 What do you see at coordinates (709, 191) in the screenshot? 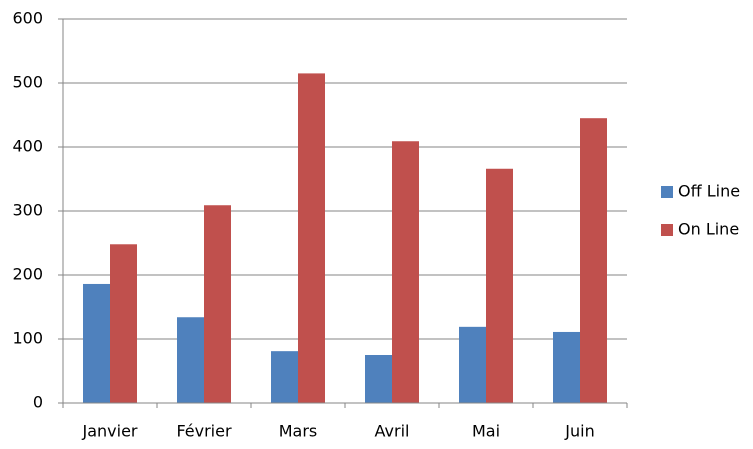
I see `legend-label: Off Line` at bounding box center [709, 191].